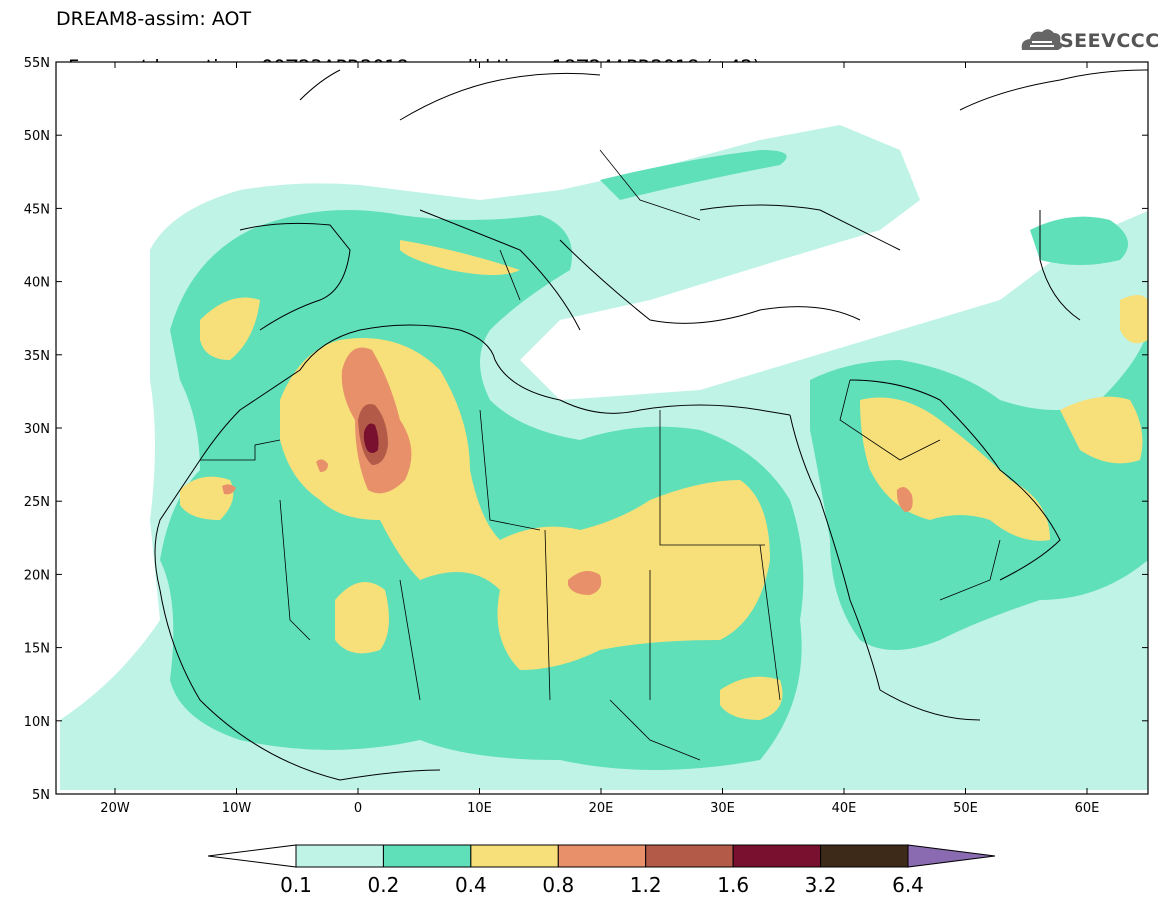  Describe the element at coordinates (37, 209) in the screenshot. I see `lat-label: 45N` at that location.